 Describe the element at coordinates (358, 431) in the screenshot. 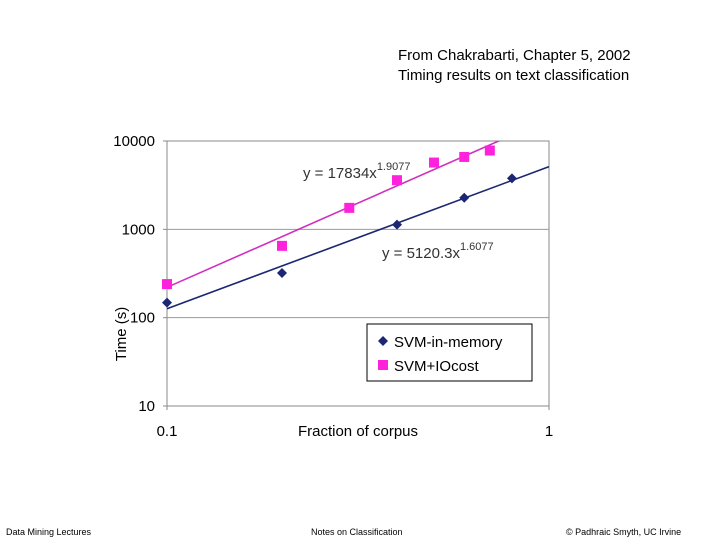

I see `x-axis-label: Fraction of corpus` at that location.